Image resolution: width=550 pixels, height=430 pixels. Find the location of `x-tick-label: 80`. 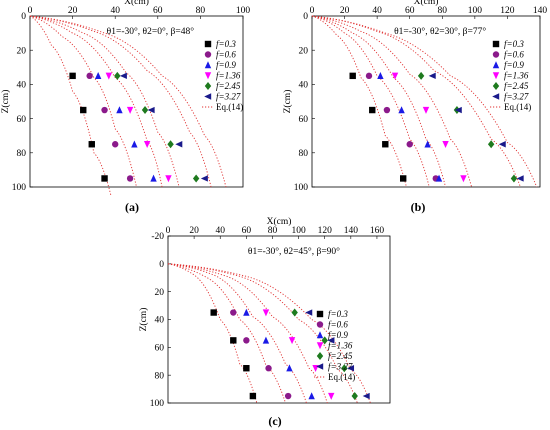

x-tick-label: 80 is located at coordinates (273, 231).